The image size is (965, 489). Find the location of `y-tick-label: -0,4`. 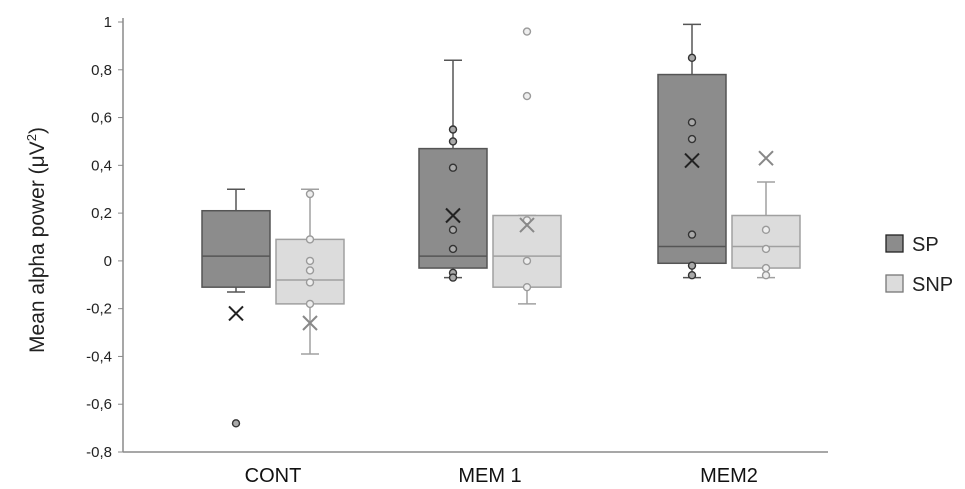

y-tick-label: -0,4 is located at coordinates (99, 356).